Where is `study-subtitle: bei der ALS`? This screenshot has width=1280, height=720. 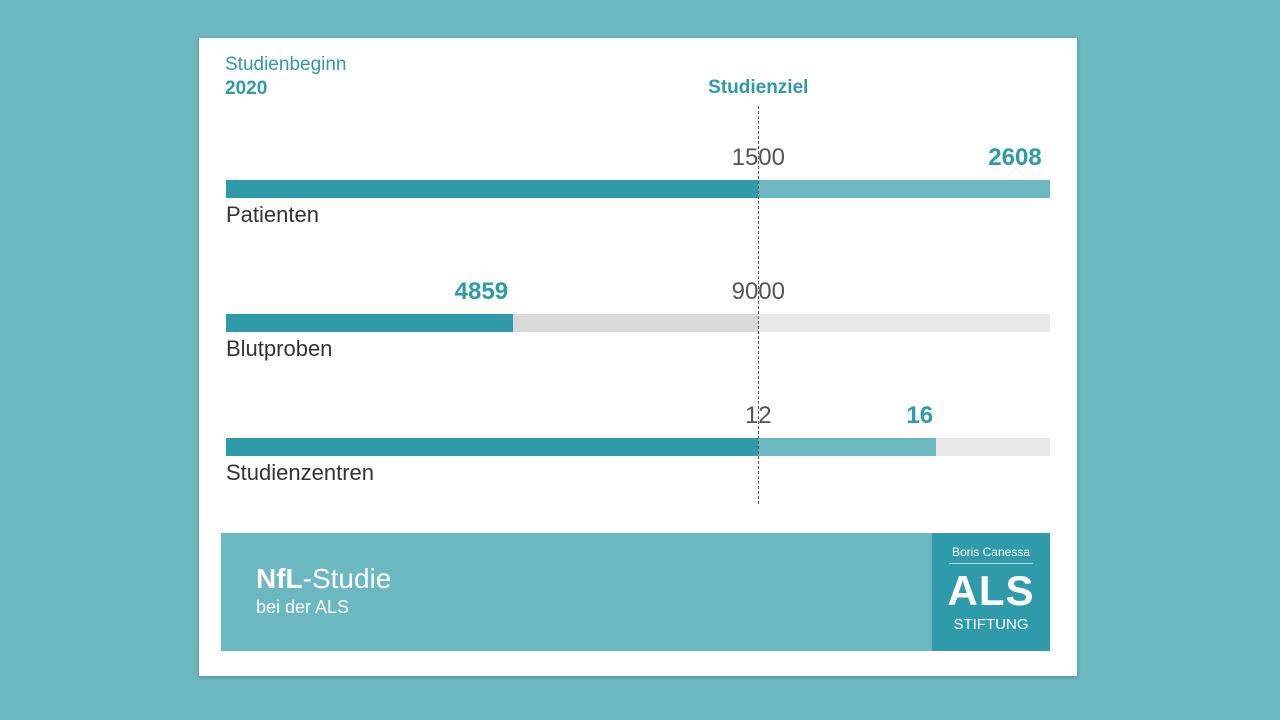
study-subtitle: bei der ALS is located at coordinates (303, 607).